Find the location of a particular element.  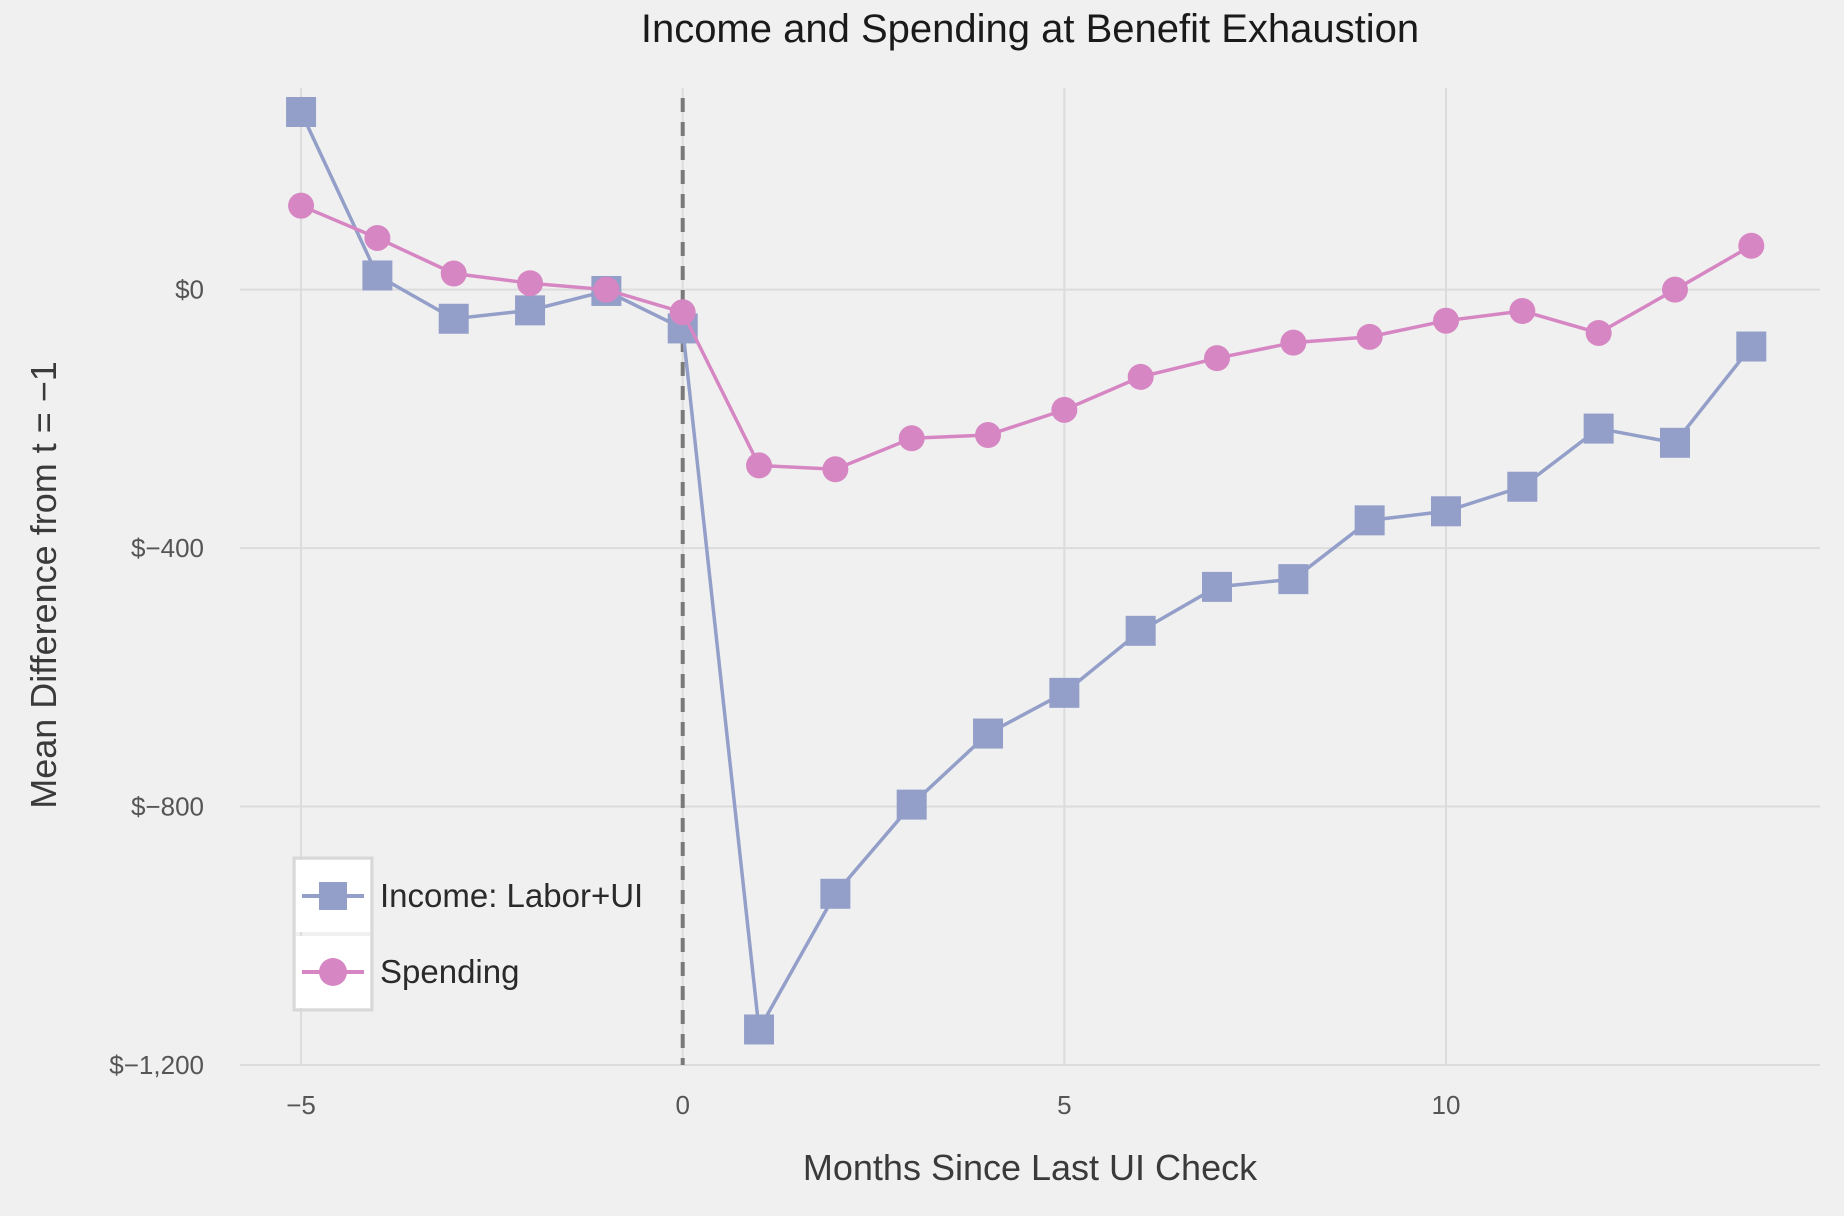

legend-item: Income: Labor+UI is located at coordinates (469, 896).